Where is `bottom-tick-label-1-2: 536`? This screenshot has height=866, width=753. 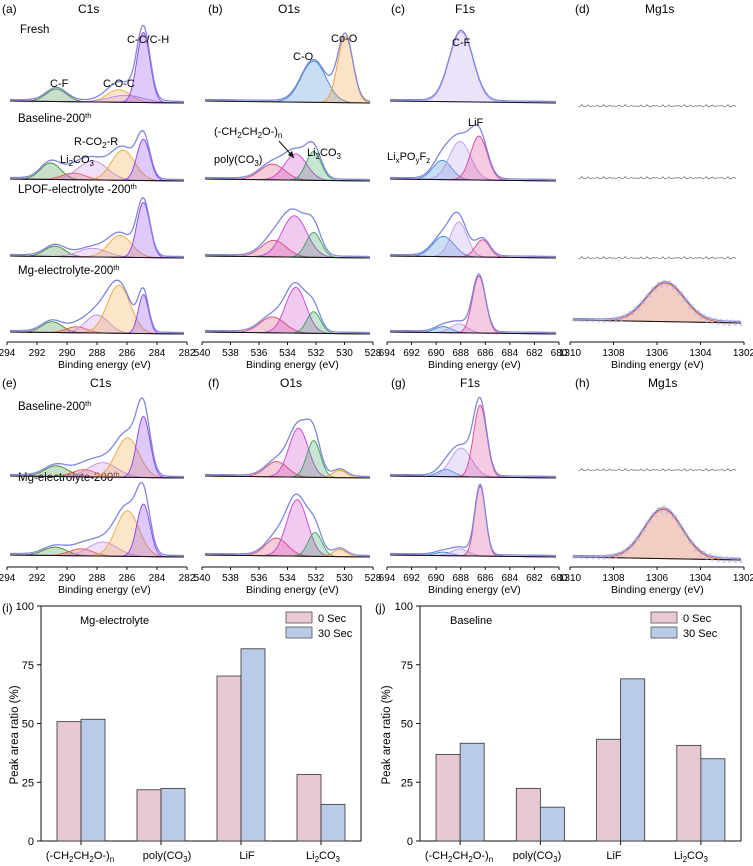 bottom-tick-label-1-2: 536 is located at coordinates (259, 578).